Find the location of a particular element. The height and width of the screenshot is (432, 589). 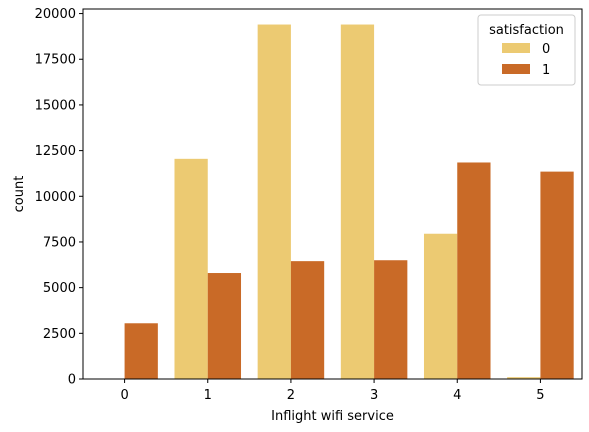

y-tick-label: 20000 is located at coordinates (55, 14).